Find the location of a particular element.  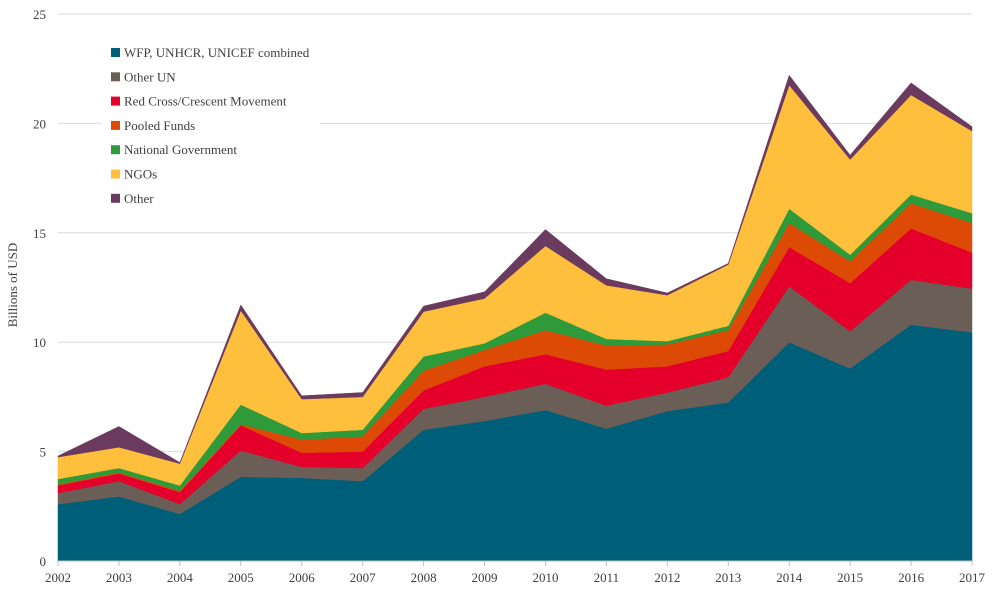

y-tick-label: 25 is located at coordinates (39, 14).